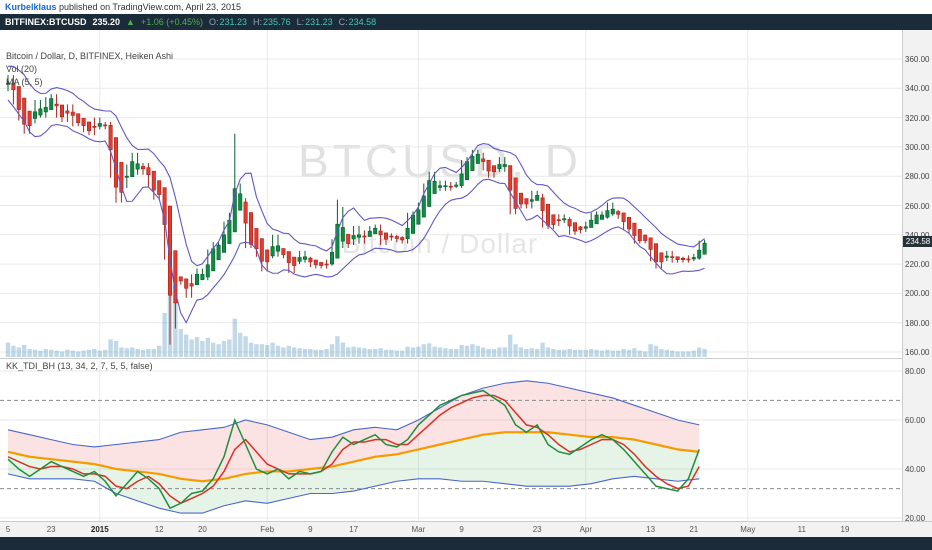  What do you see at coordinates (357, 22) in the screenshot?
I see `ohlc-close: C: 234.58` at bounding box center [357, 22].